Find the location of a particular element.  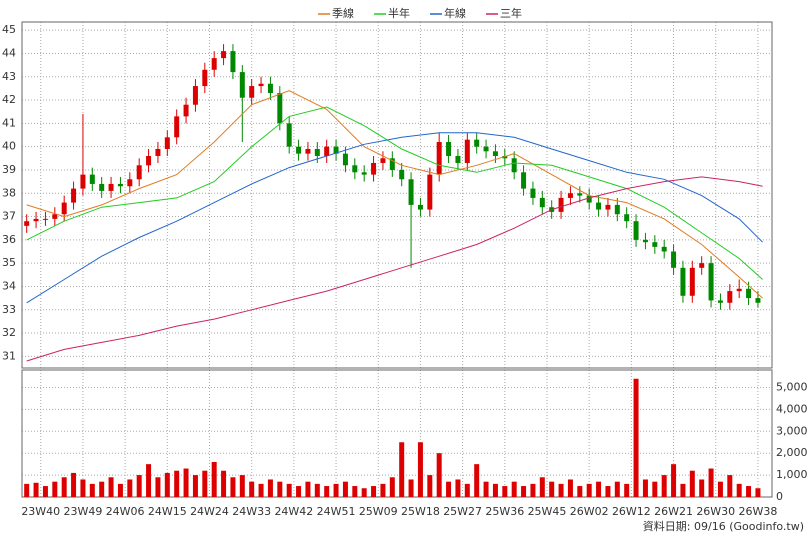

y2-tick-label: 3,000 is located at coordinates (792, 430).